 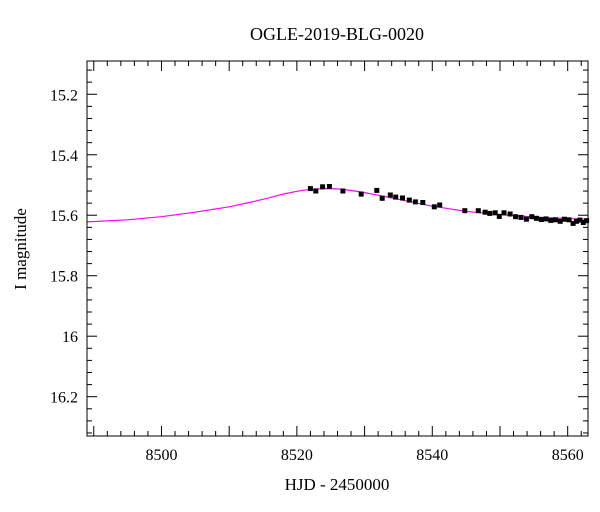 What do you see at coordinates (337, 484) in the screenshot?
I see `x-axis-label: HJD - 2450000` at bounding box center [337, 484].